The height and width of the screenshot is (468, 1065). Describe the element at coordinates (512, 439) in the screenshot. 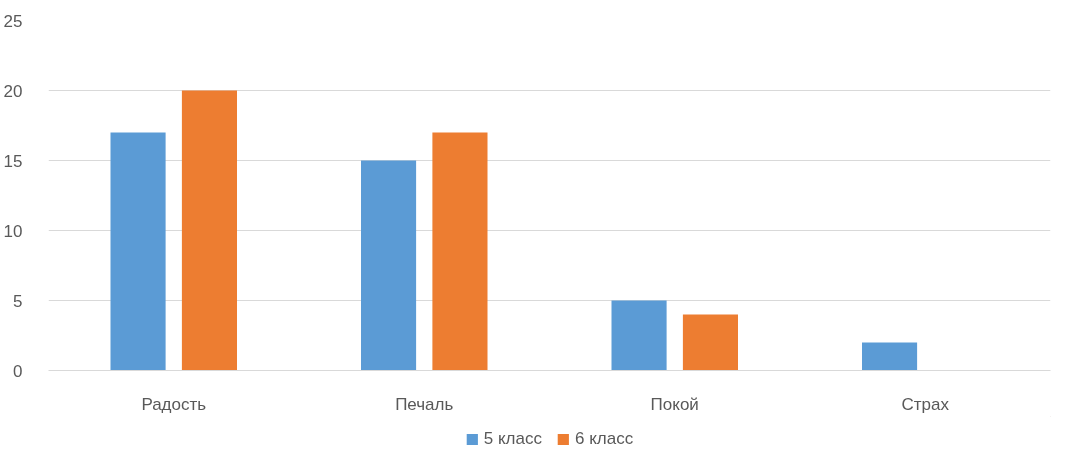

I see `legend-label: 5 класс` at that location.